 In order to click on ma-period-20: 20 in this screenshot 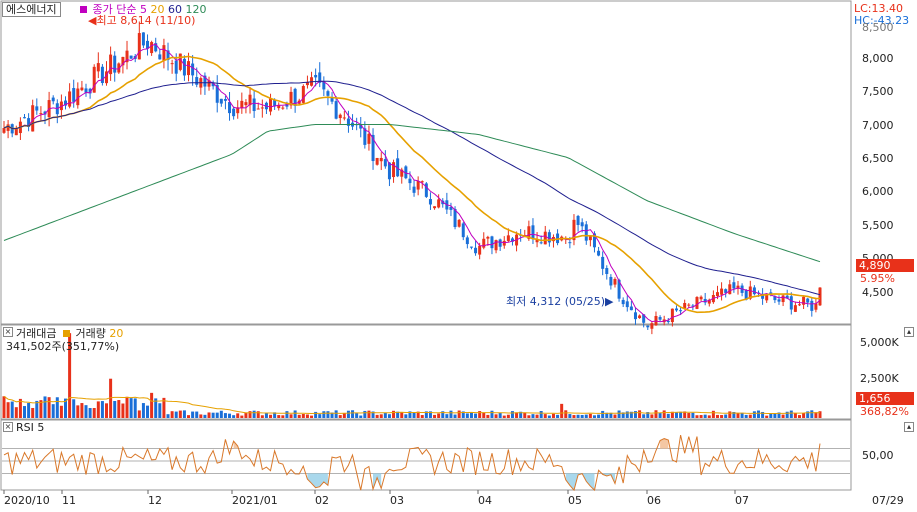, I will do `click(157, 9)`.